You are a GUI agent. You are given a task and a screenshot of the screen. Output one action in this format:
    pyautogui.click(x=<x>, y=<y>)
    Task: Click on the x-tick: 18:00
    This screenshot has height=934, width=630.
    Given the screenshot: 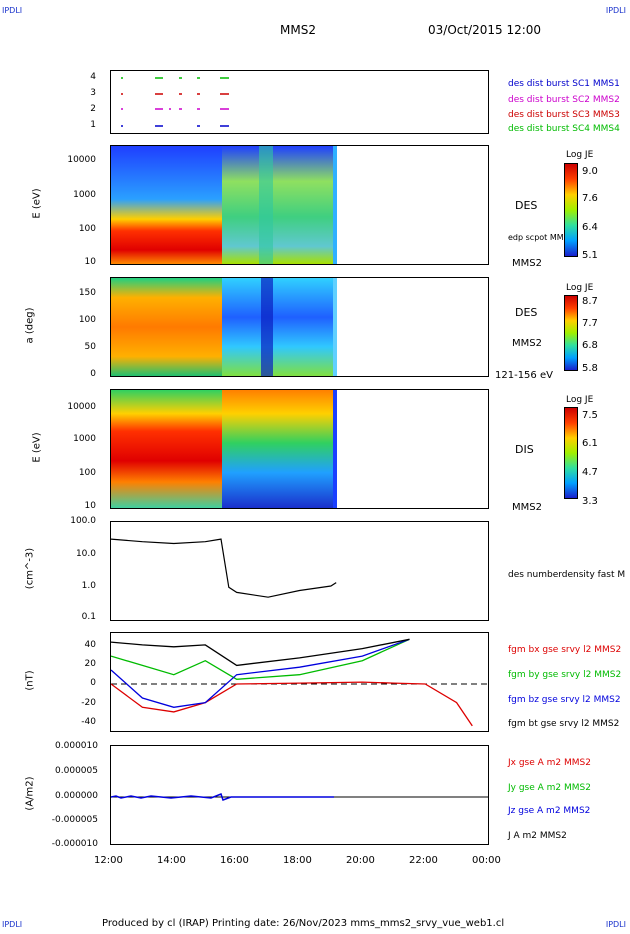 What is the action you would take?
    pyautogui.click(x=297, y=860)
    